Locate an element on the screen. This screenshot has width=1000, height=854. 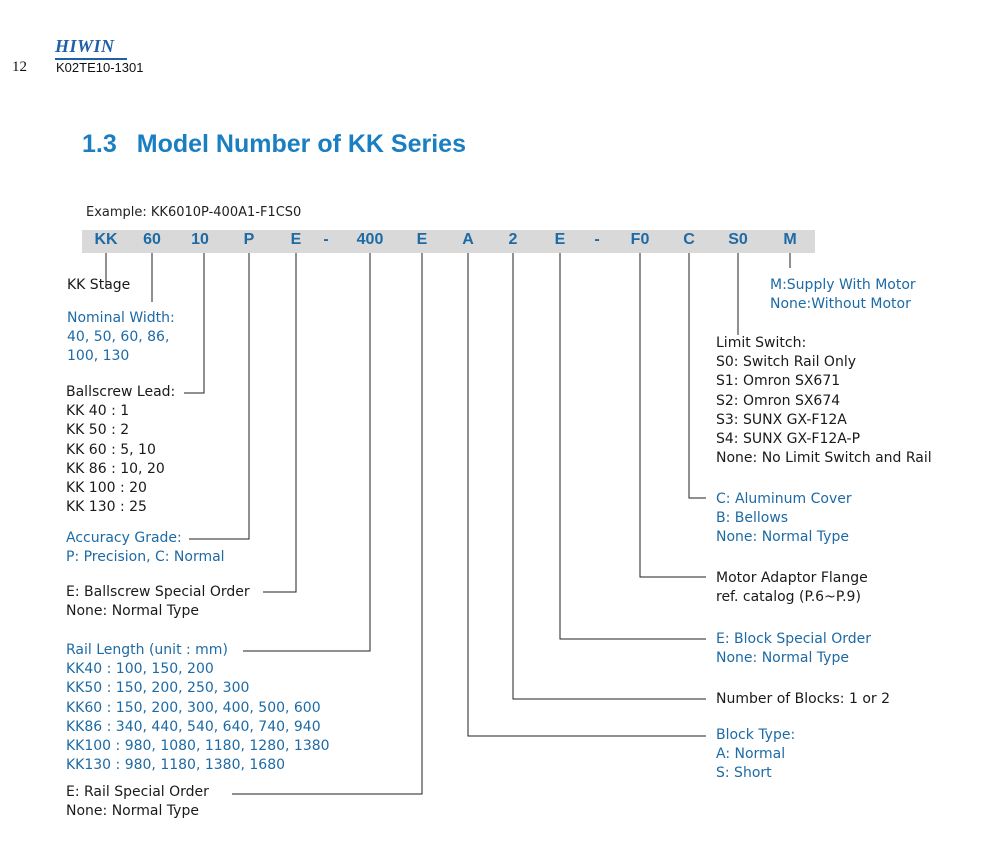
motor-flange-heading: Motor Adaptor Flange is located at coordinates (792, 578).